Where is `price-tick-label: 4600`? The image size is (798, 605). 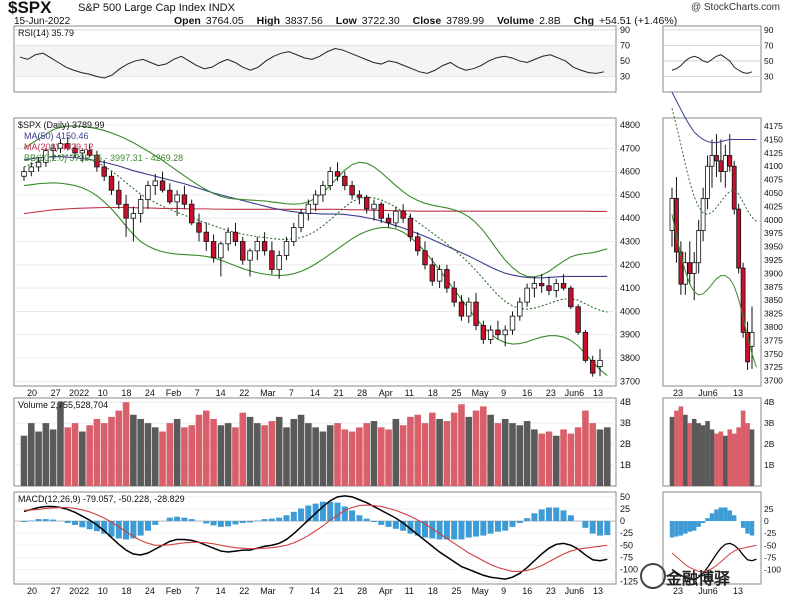
price-tick-label: 4600 is located at coordinates (630, 172).